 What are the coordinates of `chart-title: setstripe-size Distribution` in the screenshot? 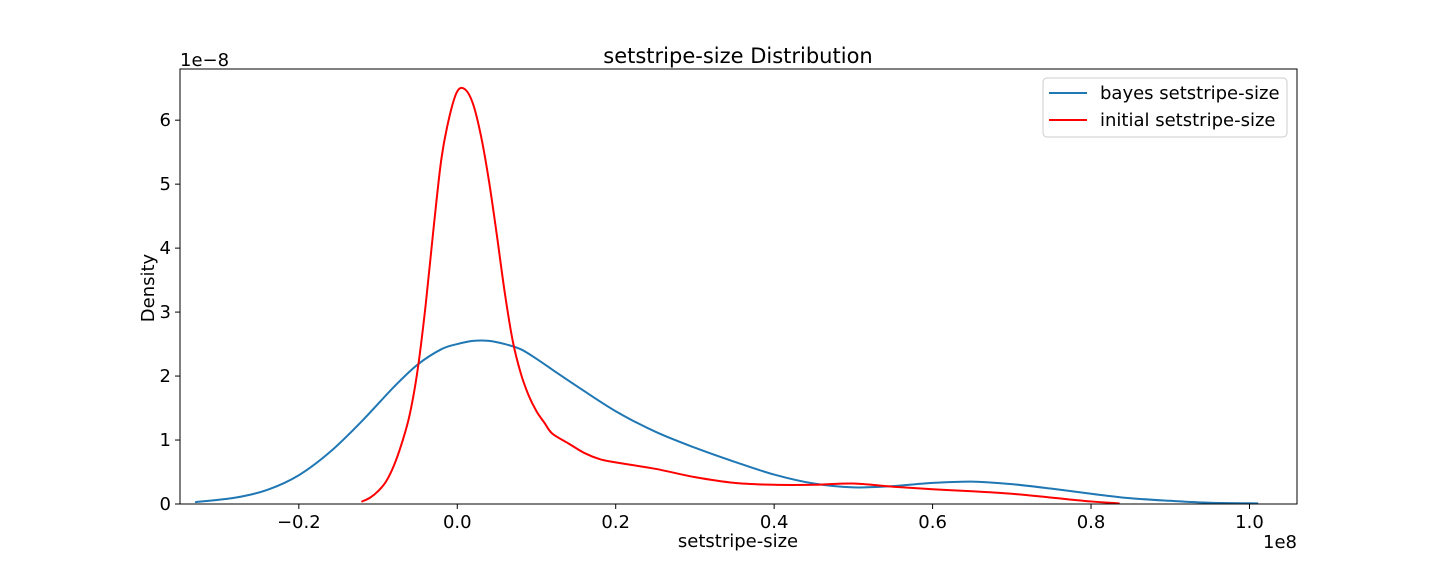 It's located at (737, 56).